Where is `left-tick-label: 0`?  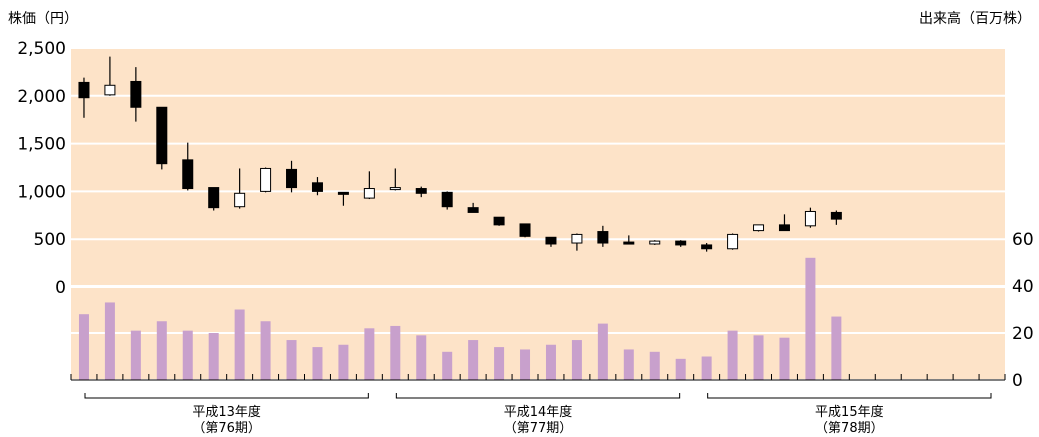 left-tick-label: 0 is located at coordinates (60, 288).